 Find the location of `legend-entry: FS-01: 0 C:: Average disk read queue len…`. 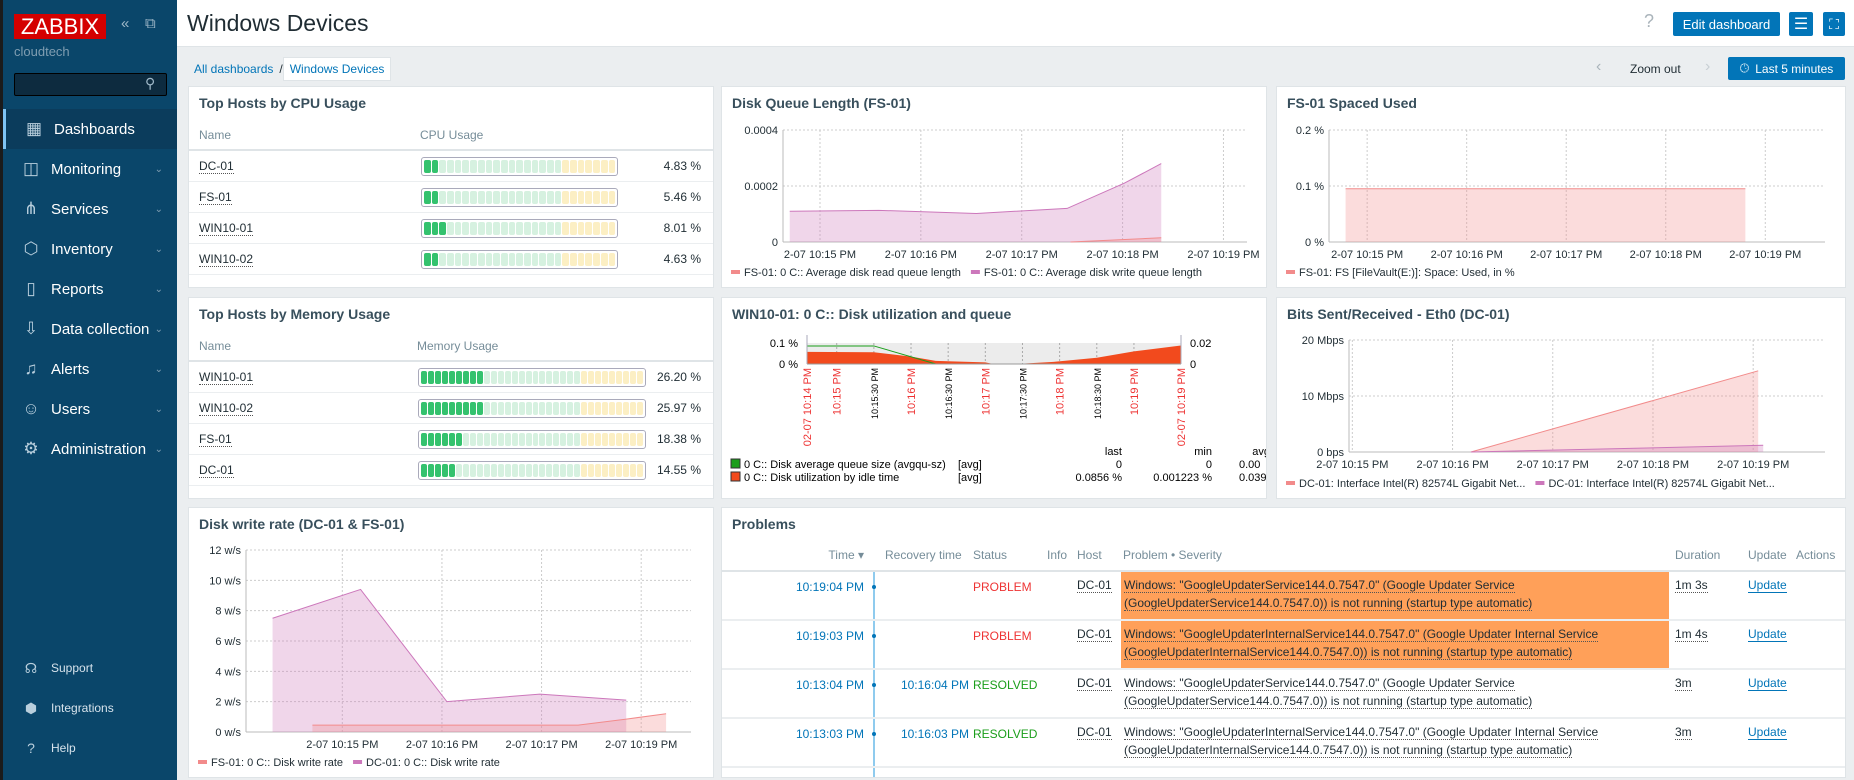

legend-entry: FS-01: 0 C:: Average disk read queue len… is located at coordinates (852, 273).